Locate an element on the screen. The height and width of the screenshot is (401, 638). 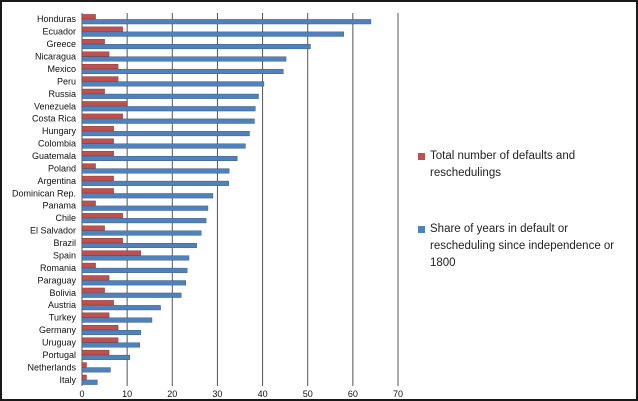
category-label: Ecuador is located at coordinates (59, 32).